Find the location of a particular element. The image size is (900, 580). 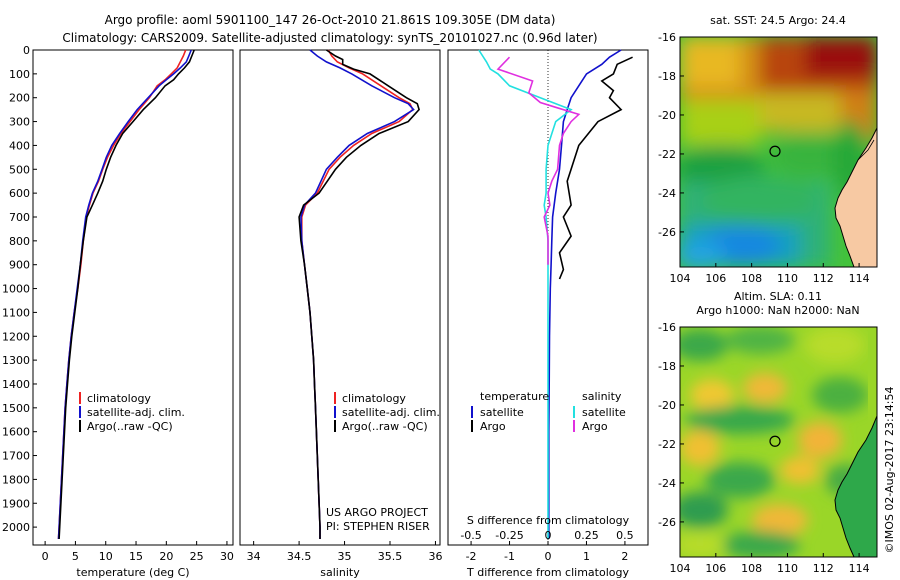

x-tick-label-0-2: 10 is located at coordinates (106, 556).